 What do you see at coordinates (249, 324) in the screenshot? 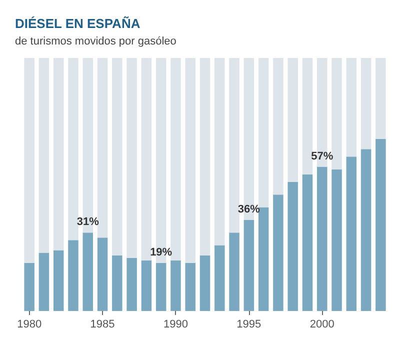
I see `x-tick-label: 1995` at bounding box center [249, 324].